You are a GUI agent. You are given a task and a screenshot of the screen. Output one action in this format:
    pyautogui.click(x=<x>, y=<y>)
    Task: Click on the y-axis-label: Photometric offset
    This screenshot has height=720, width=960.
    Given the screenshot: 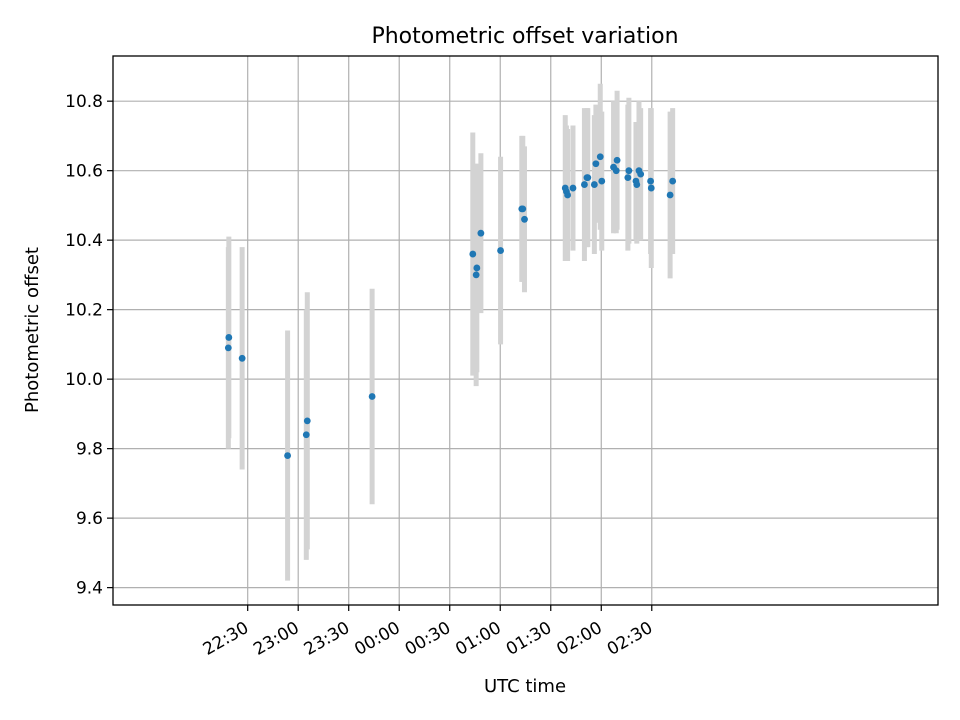 What is the action you would take?
    pyautogui.click(x=32, y=330)
    